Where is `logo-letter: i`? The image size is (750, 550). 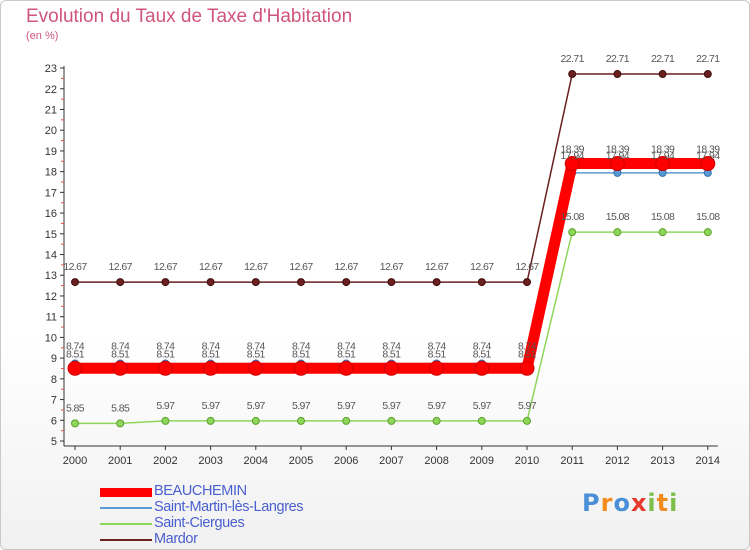 logo-letter: i is located at coordinates (674, 503).